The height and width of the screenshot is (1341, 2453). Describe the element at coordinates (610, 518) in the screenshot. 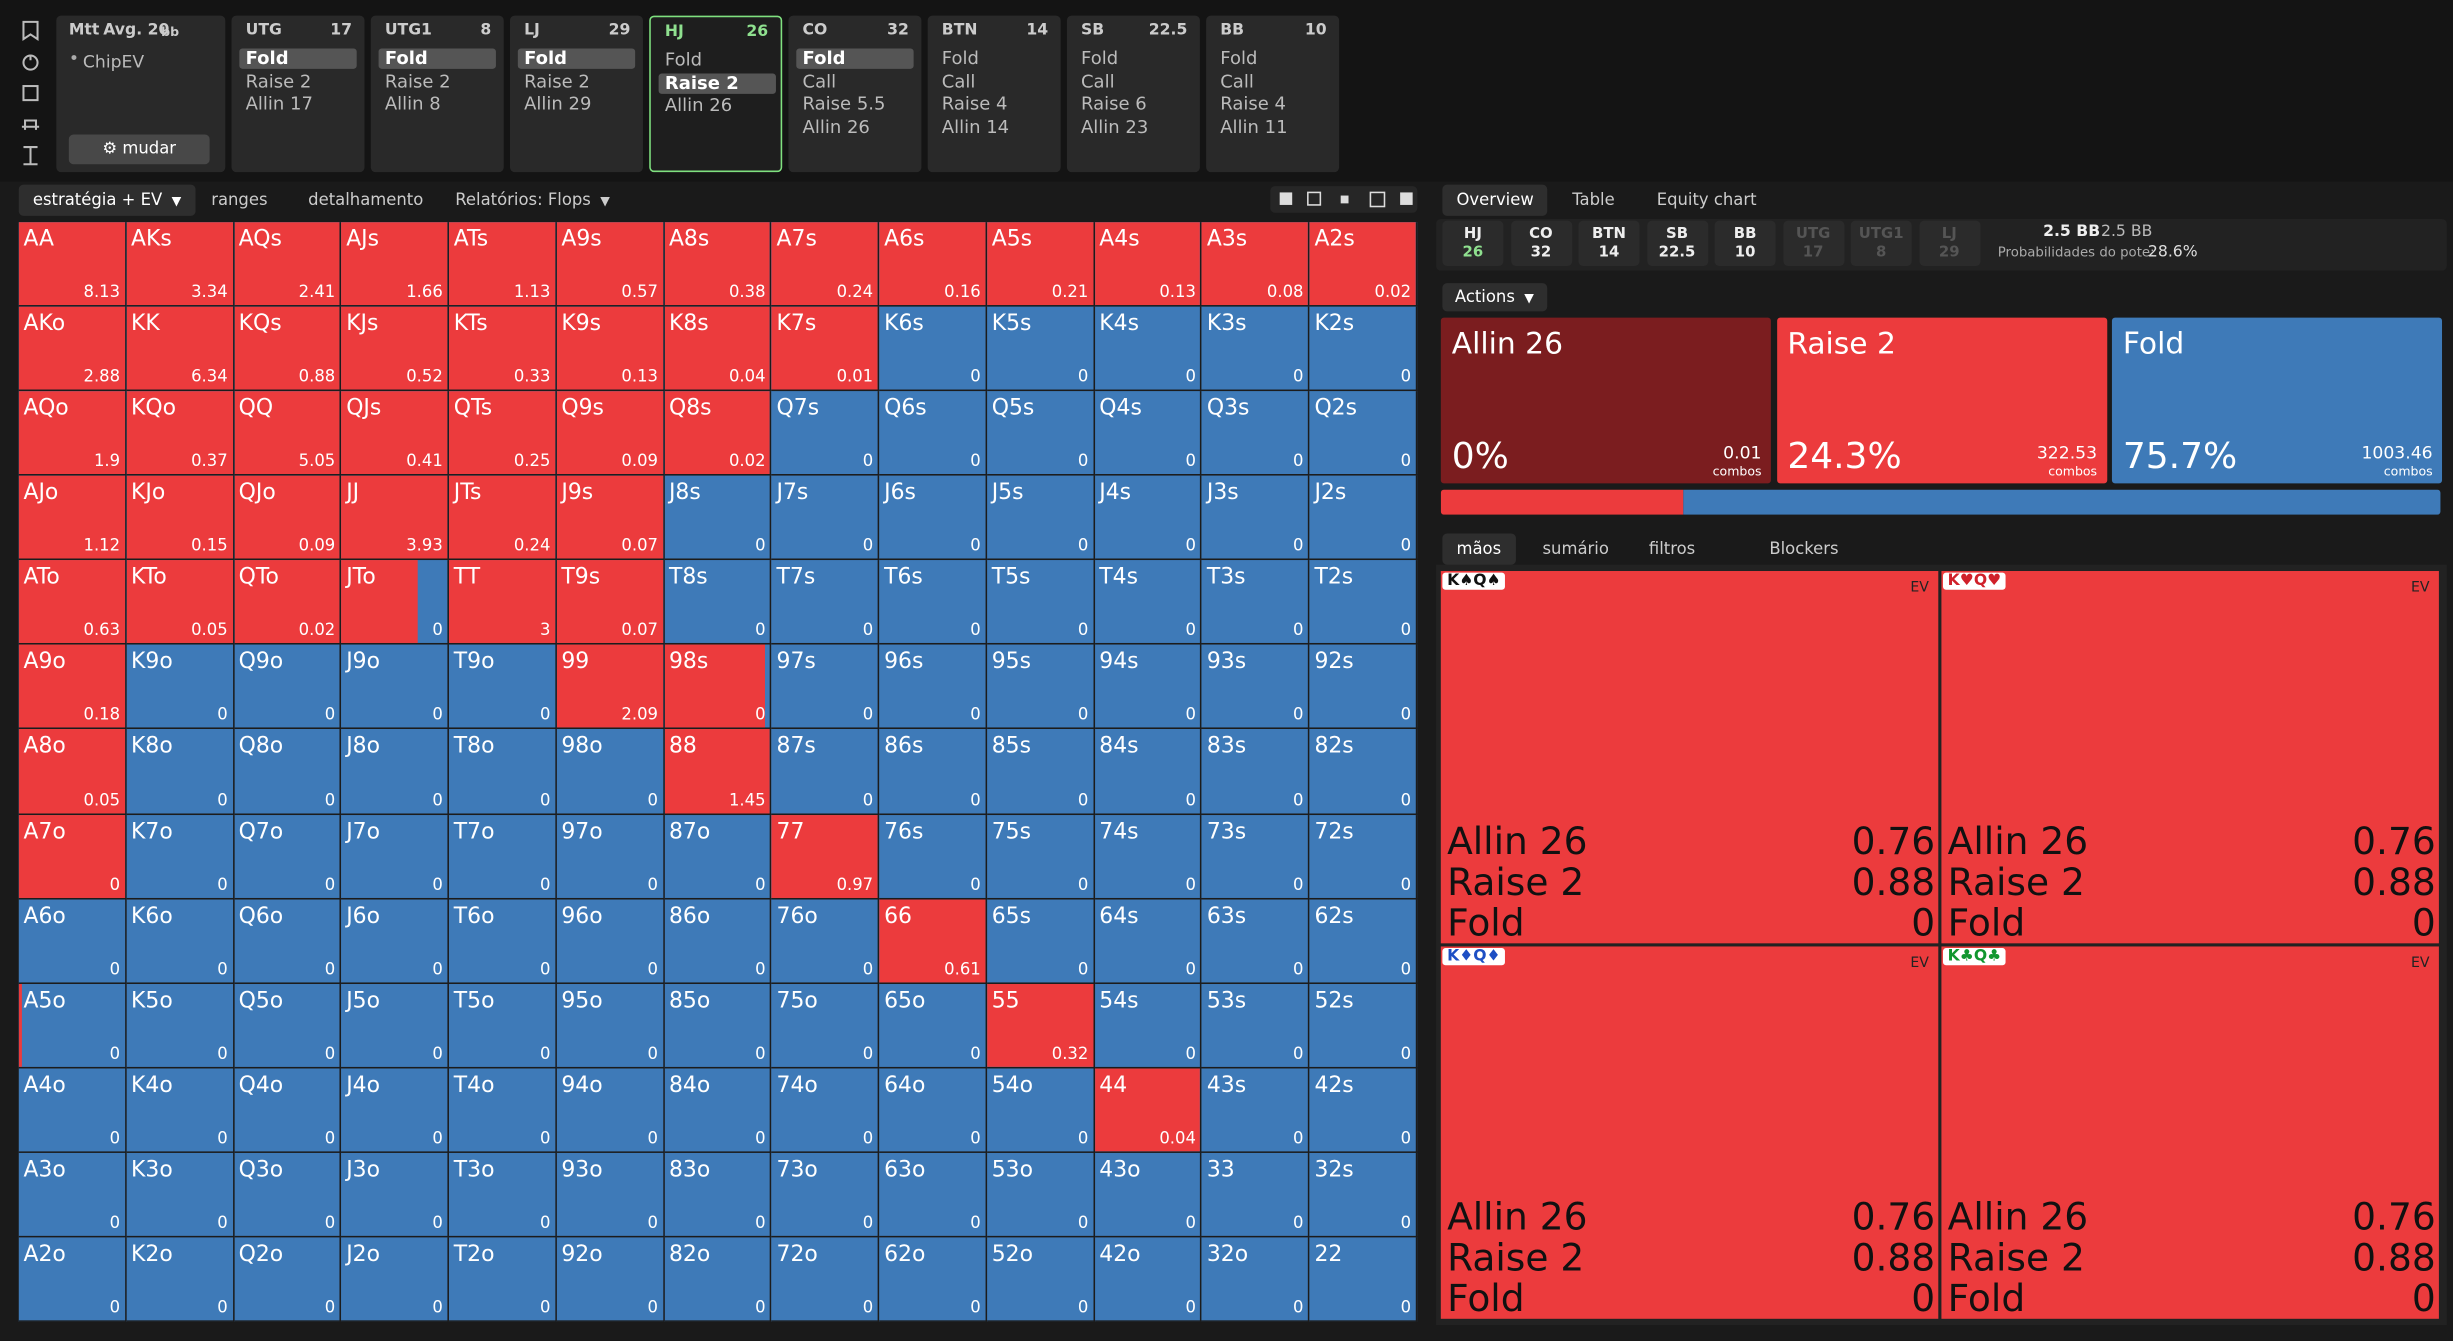

I see `hand-cell: J9s 0.07` at that location.